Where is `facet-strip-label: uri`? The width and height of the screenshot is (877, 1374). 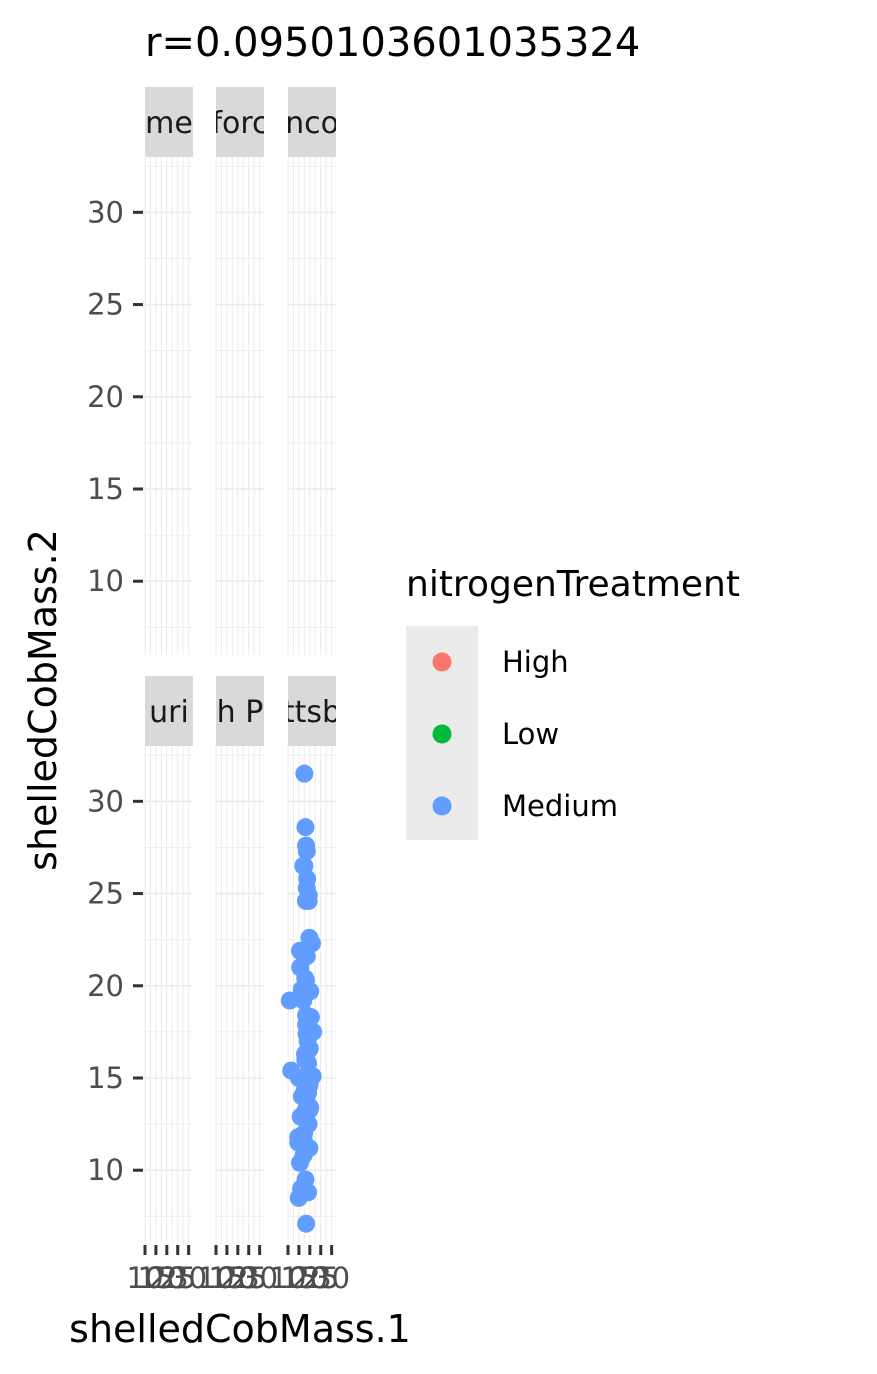
facet-strip-label: uri is located at coordinates (169, 712).